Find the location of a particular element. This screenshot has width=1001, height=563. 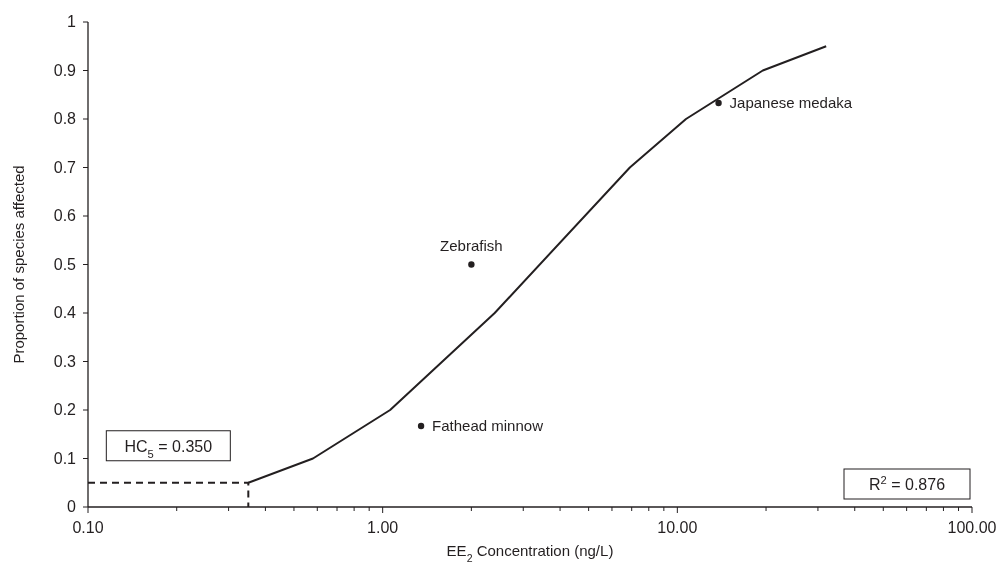

x-tick-label: 1.00 is located at coordinates (383, 527).